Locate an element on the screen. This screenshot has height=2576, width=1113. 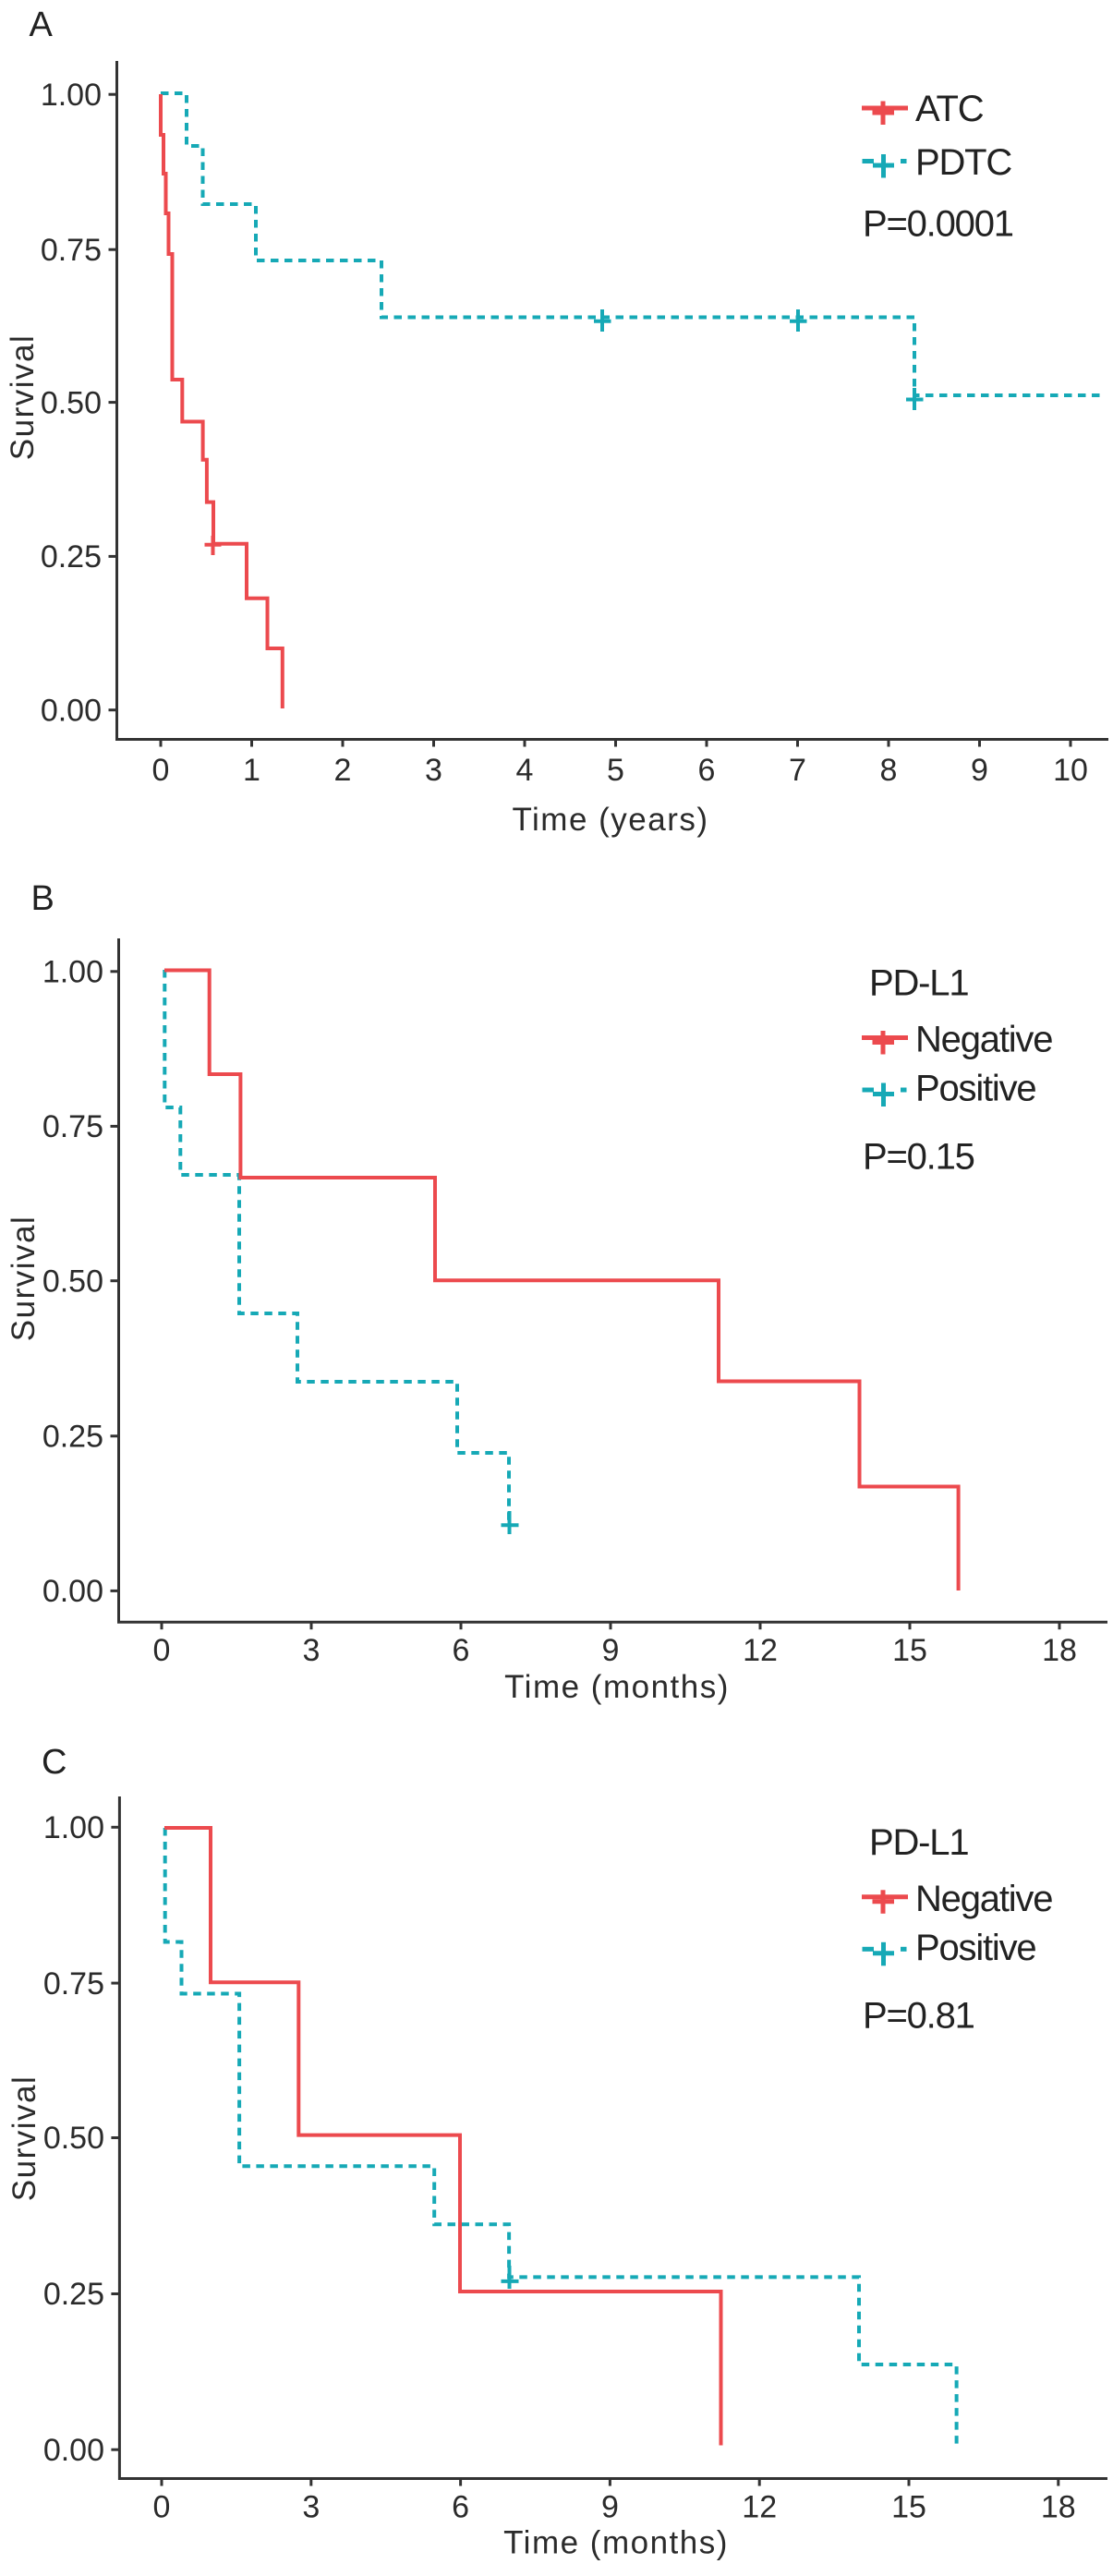
svg-text: 7 is located at coordinates (798, 770).